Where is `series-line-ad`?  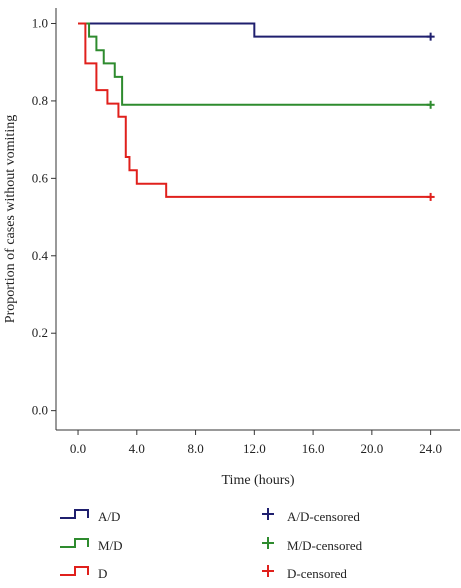
series-line-ad is located at coordinates (254, 30).